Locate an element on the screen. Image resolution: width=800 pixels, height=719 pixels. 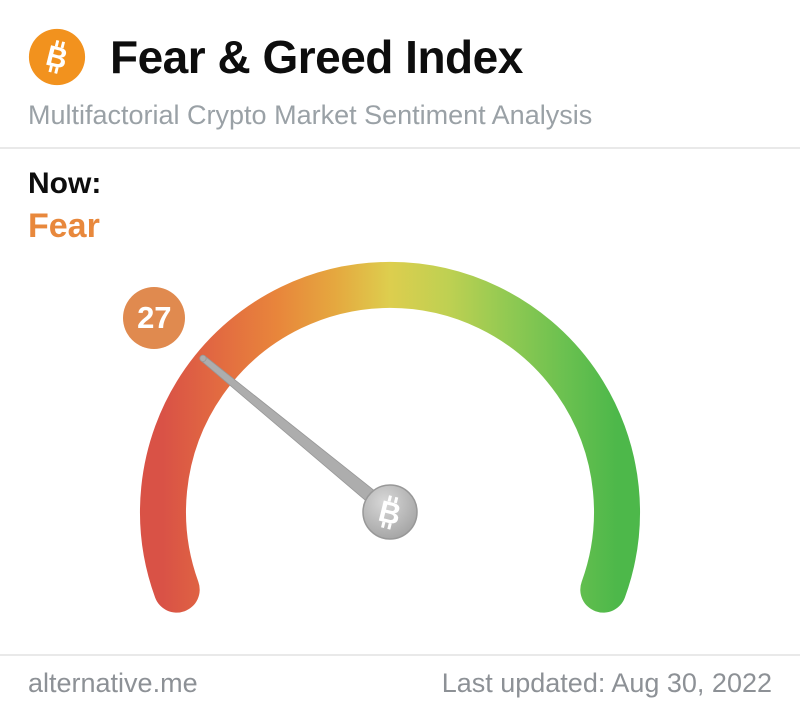
last-updated: Last updated: Aug 30, 2022 is located at coordinates (606, 683).